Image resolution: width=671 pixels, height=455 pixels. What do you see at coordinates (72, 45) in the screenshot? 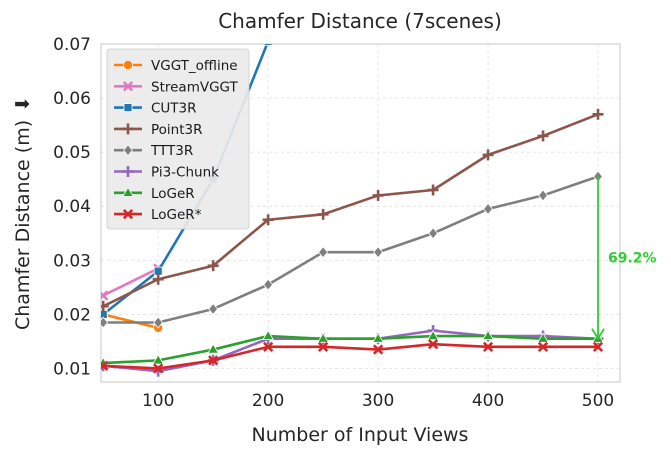
I see `y-tick-label: 0.07` at bounding box center [72, 45].